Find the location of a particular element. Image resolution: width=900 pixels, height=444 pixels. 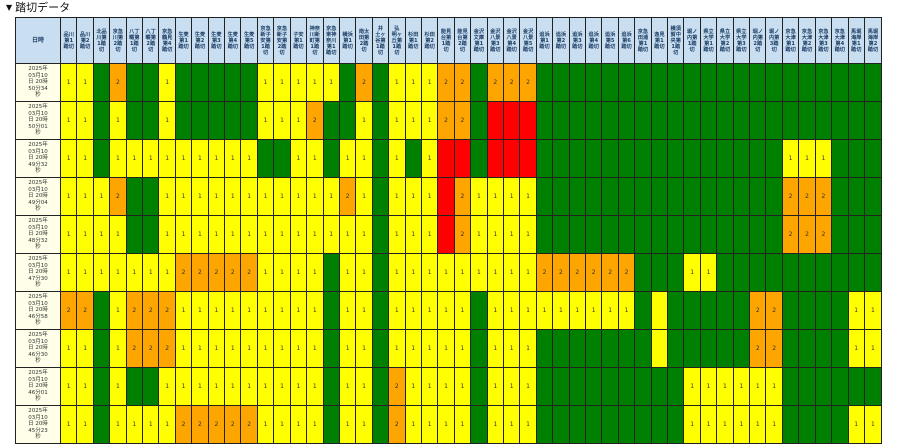

crossing-column-header: 品川 第2 踏切 is located at coordinates (85, 40).